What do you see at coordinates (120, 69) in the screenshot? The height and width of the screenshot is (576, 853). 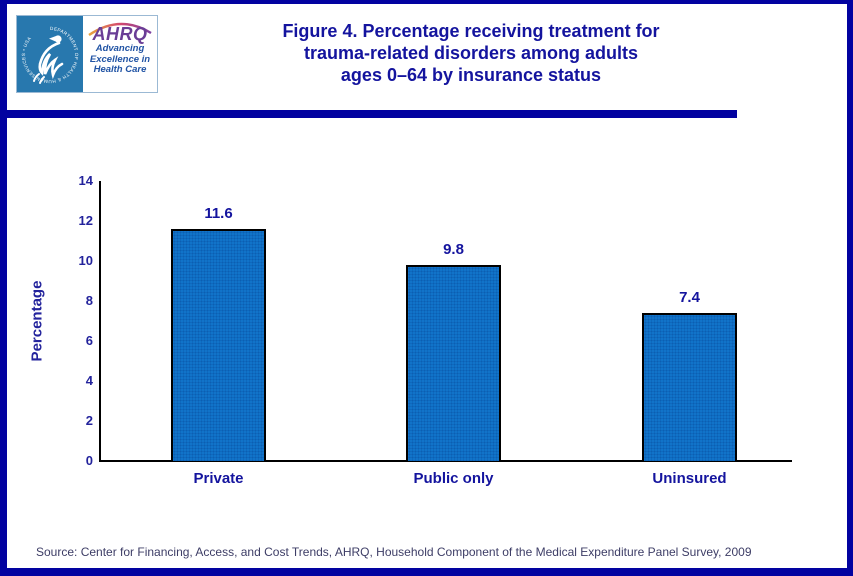 I see `tagline-line: Health Care` at bounding box center [120, 69].